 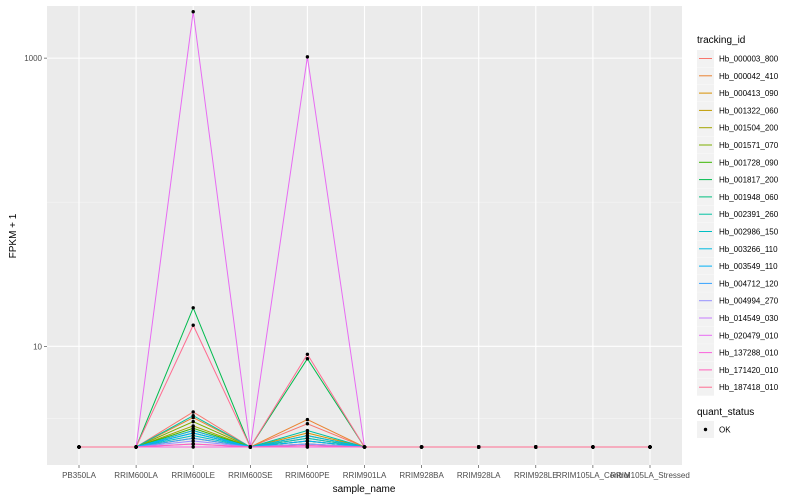 I want to click on legend-item: Hb_137288_010, so click(x=738, y=353).